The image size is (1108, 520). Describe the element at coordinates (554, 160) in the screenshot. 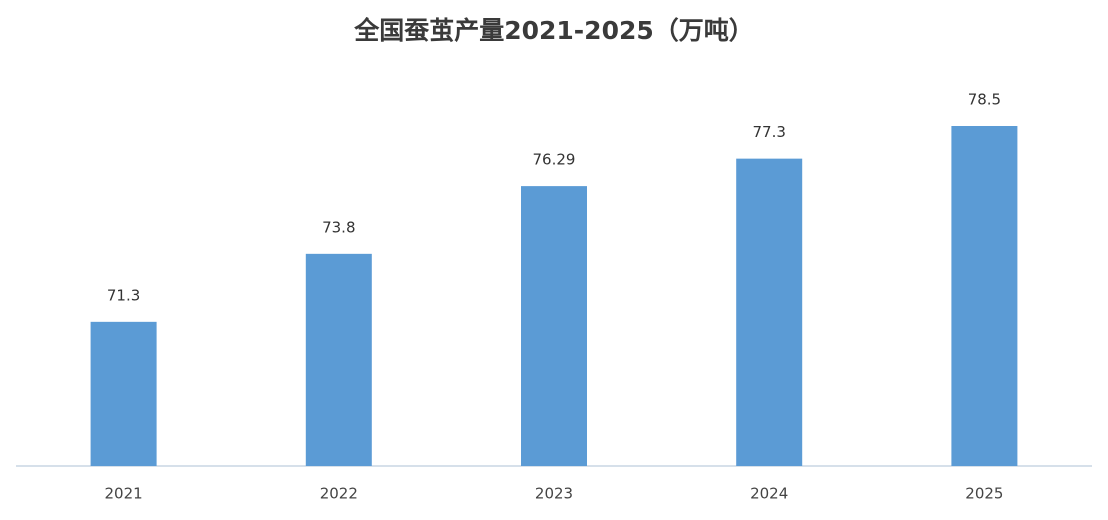

I see `value-label: 76.29` at that location.